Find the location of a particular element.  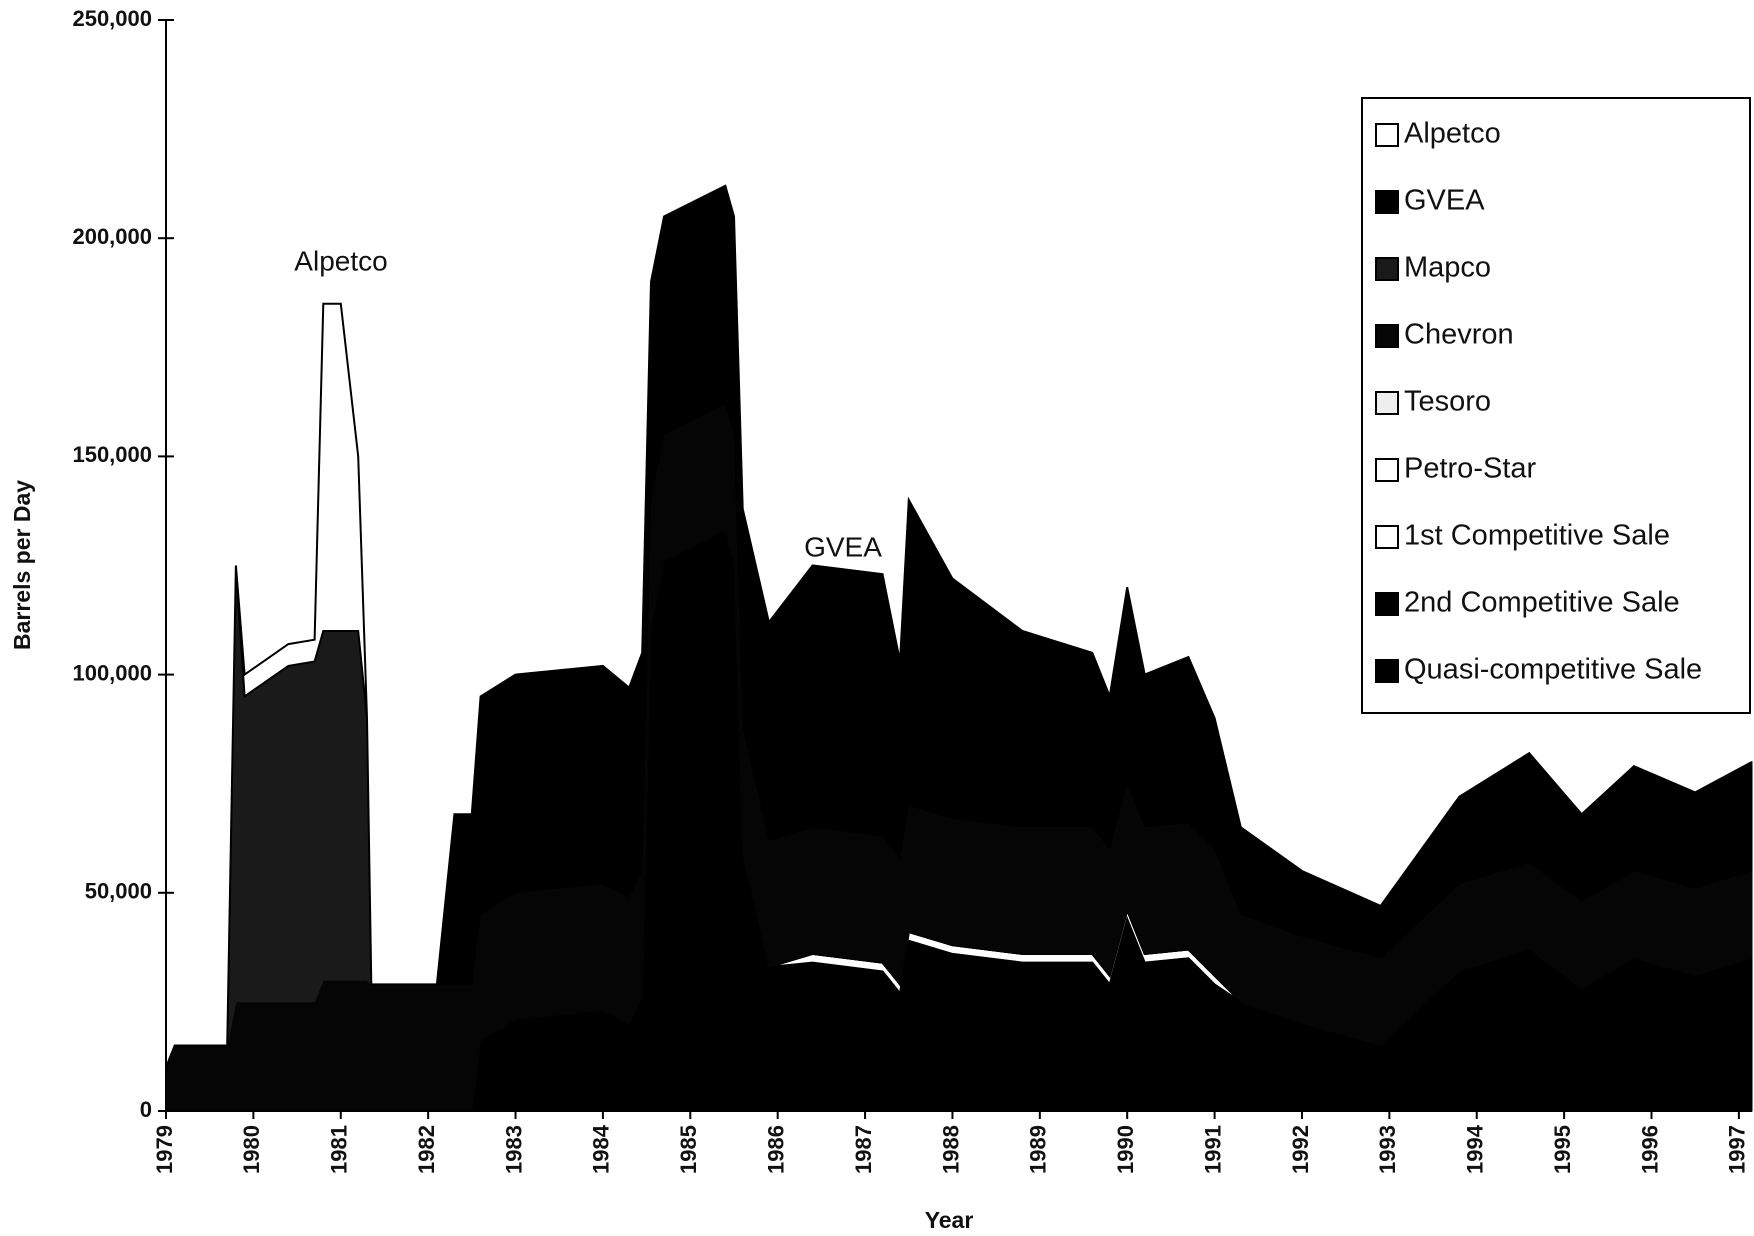

legend-label: Alpetco is located at coordinates (1452, 134).